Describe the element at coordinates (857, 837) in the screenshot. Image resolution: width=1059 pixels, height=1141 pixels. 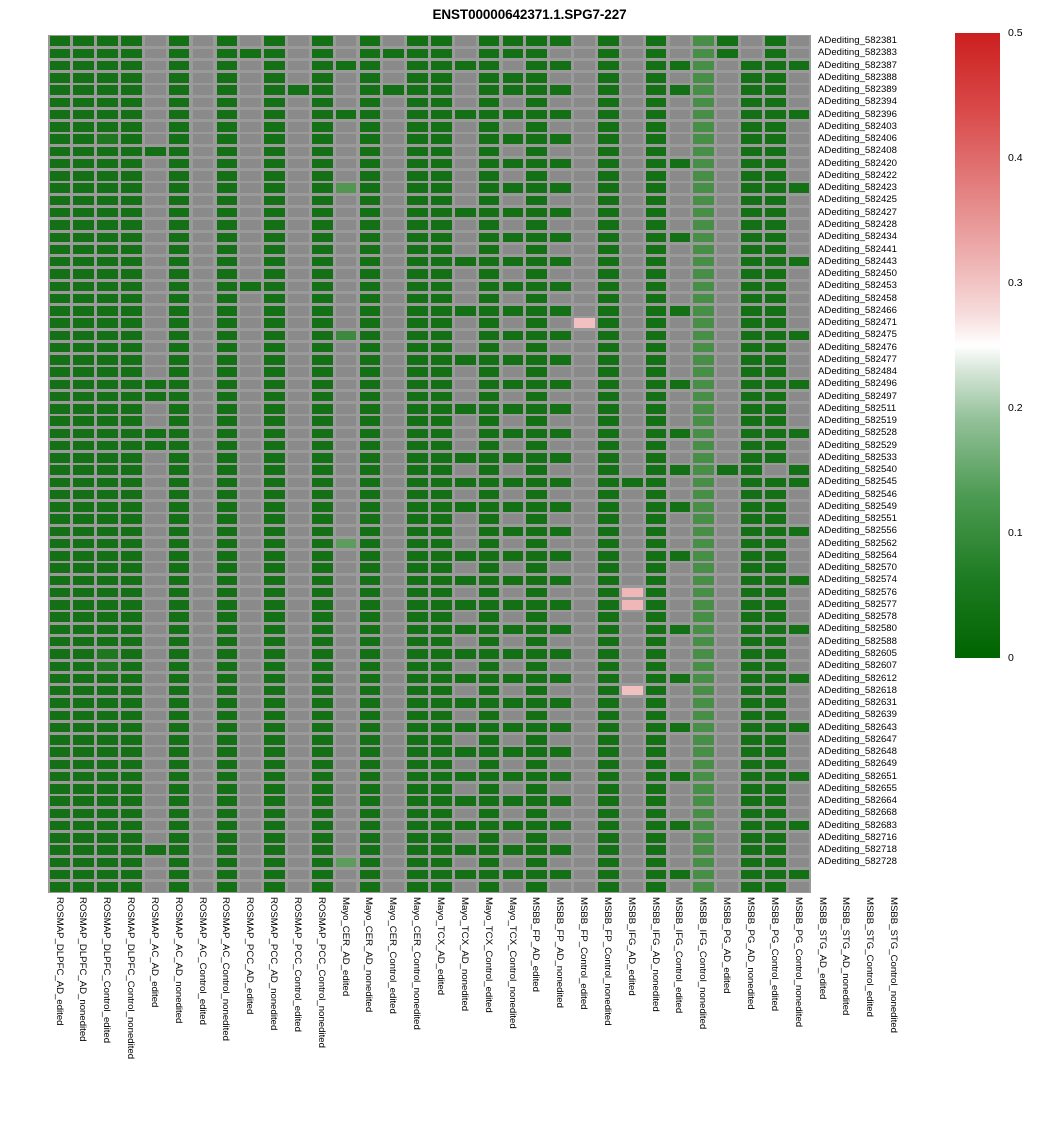
I see `row-label: ADediting_582716` at that location.